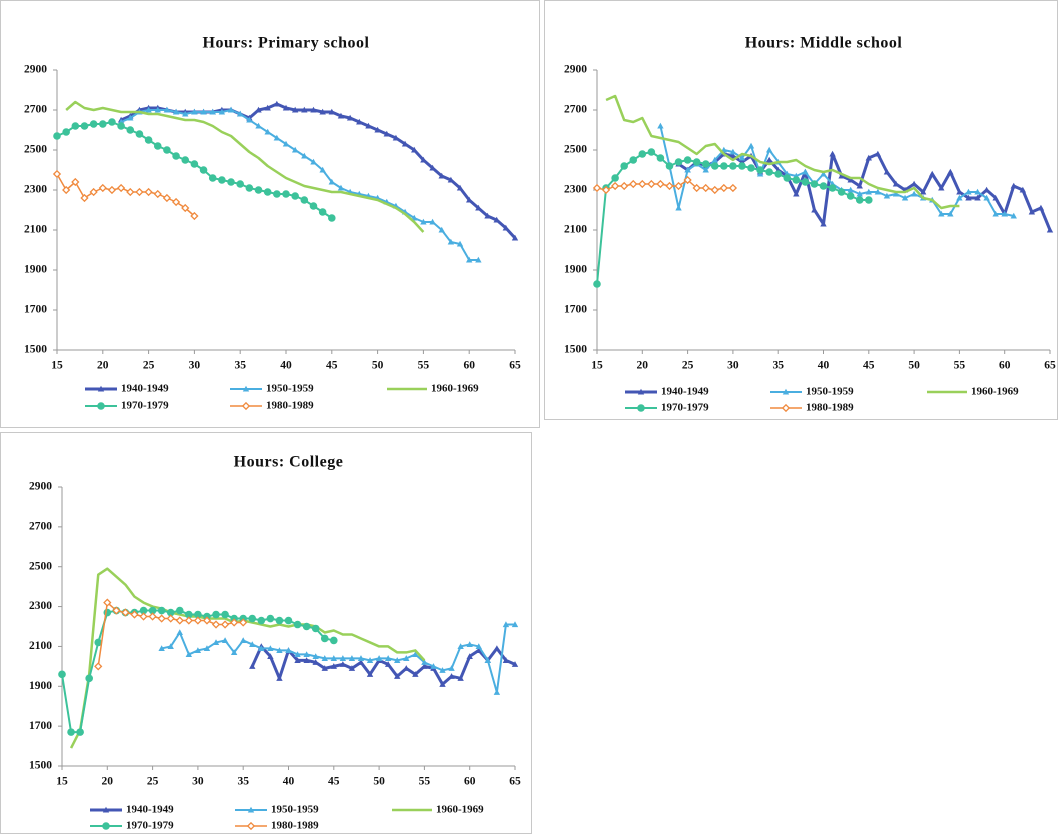  Describe the element at coordinates (824, 43) in the screenshot. I see `chart-title: Hours: Middle school` at that location.